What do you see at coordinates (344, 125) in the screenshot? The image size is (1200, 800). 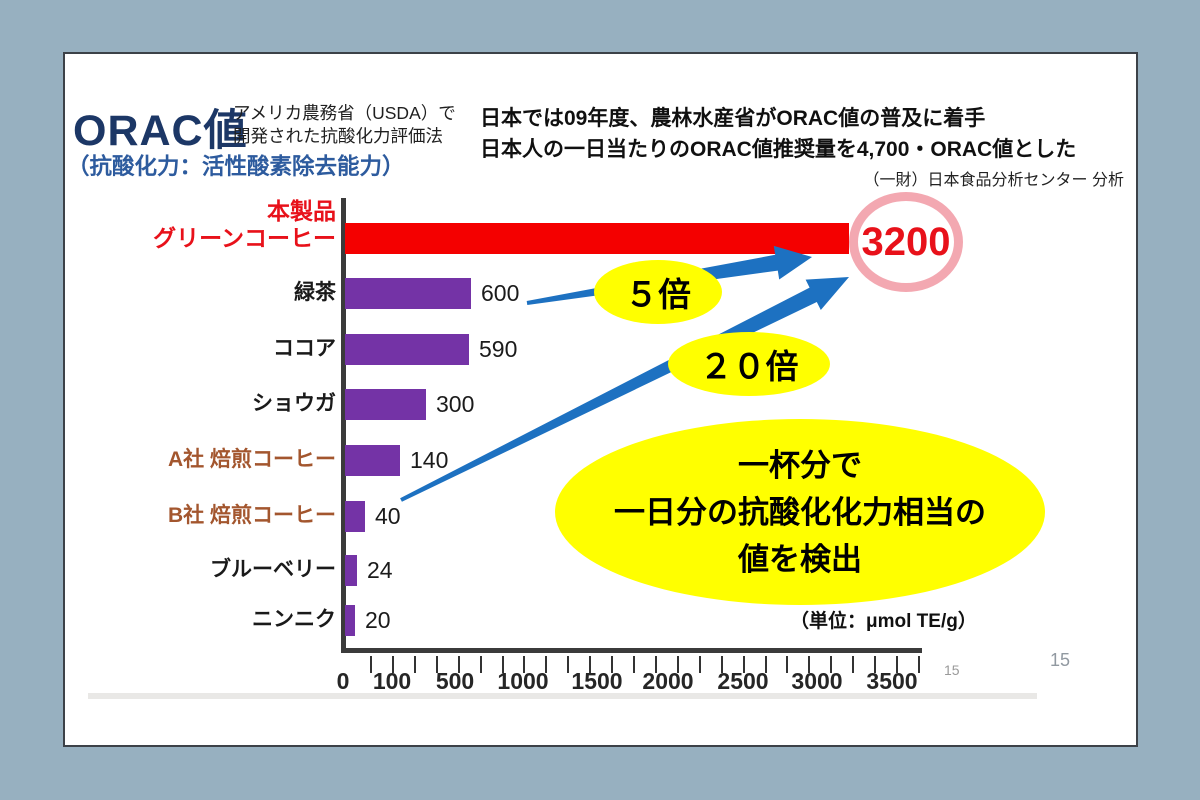 I see `title-subtitle: アメリカ農務省（USDA）で 開発された抗酸化力評価法` at bounding box center [344, 125].